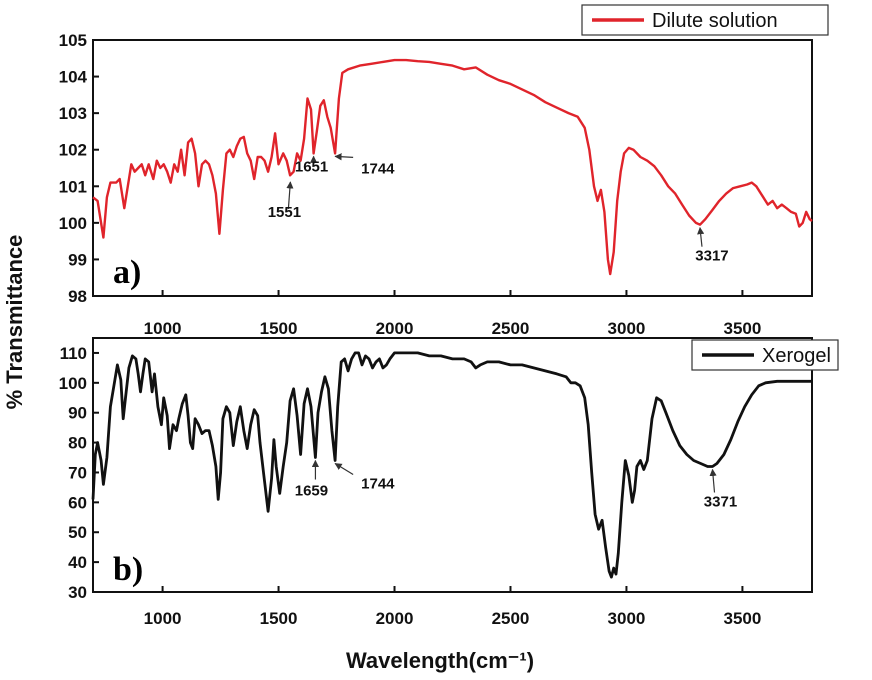 This screenshot has width=872, height=680. What do you see at coordinates (516, 484) in the screenshot?
I see `peak-annotations-b: 1659 1744 3371` at bounding box center [516, 484].